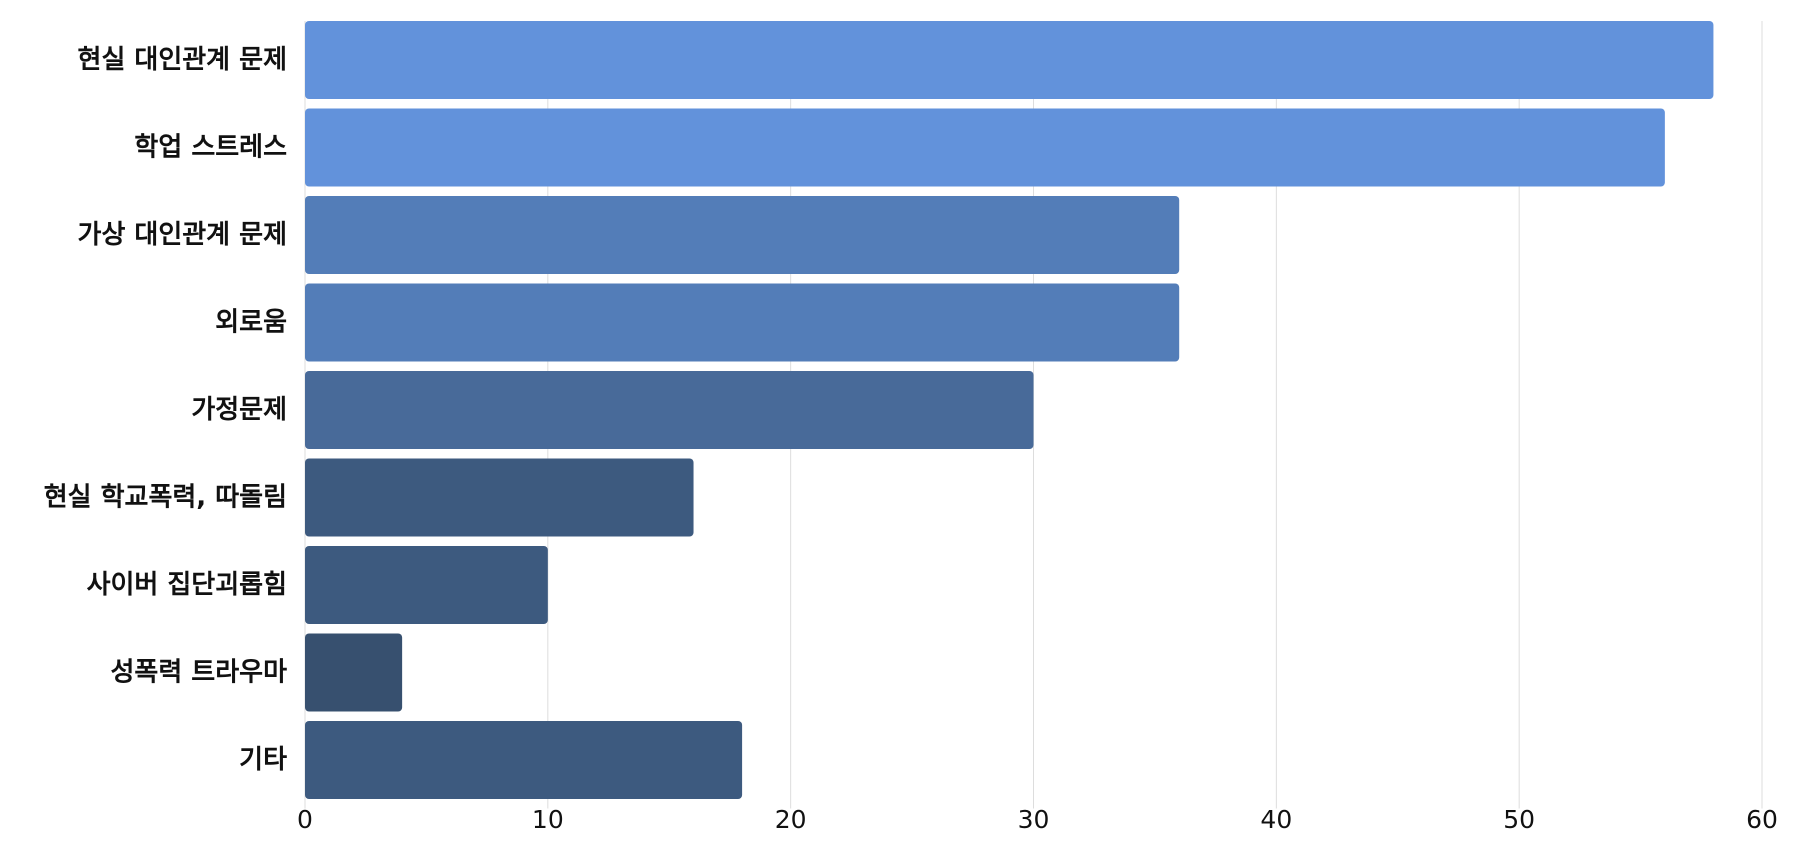 This screenshot has height=850, width=1813. I want to click on x-tick-label: 30, so click(1034, 819).